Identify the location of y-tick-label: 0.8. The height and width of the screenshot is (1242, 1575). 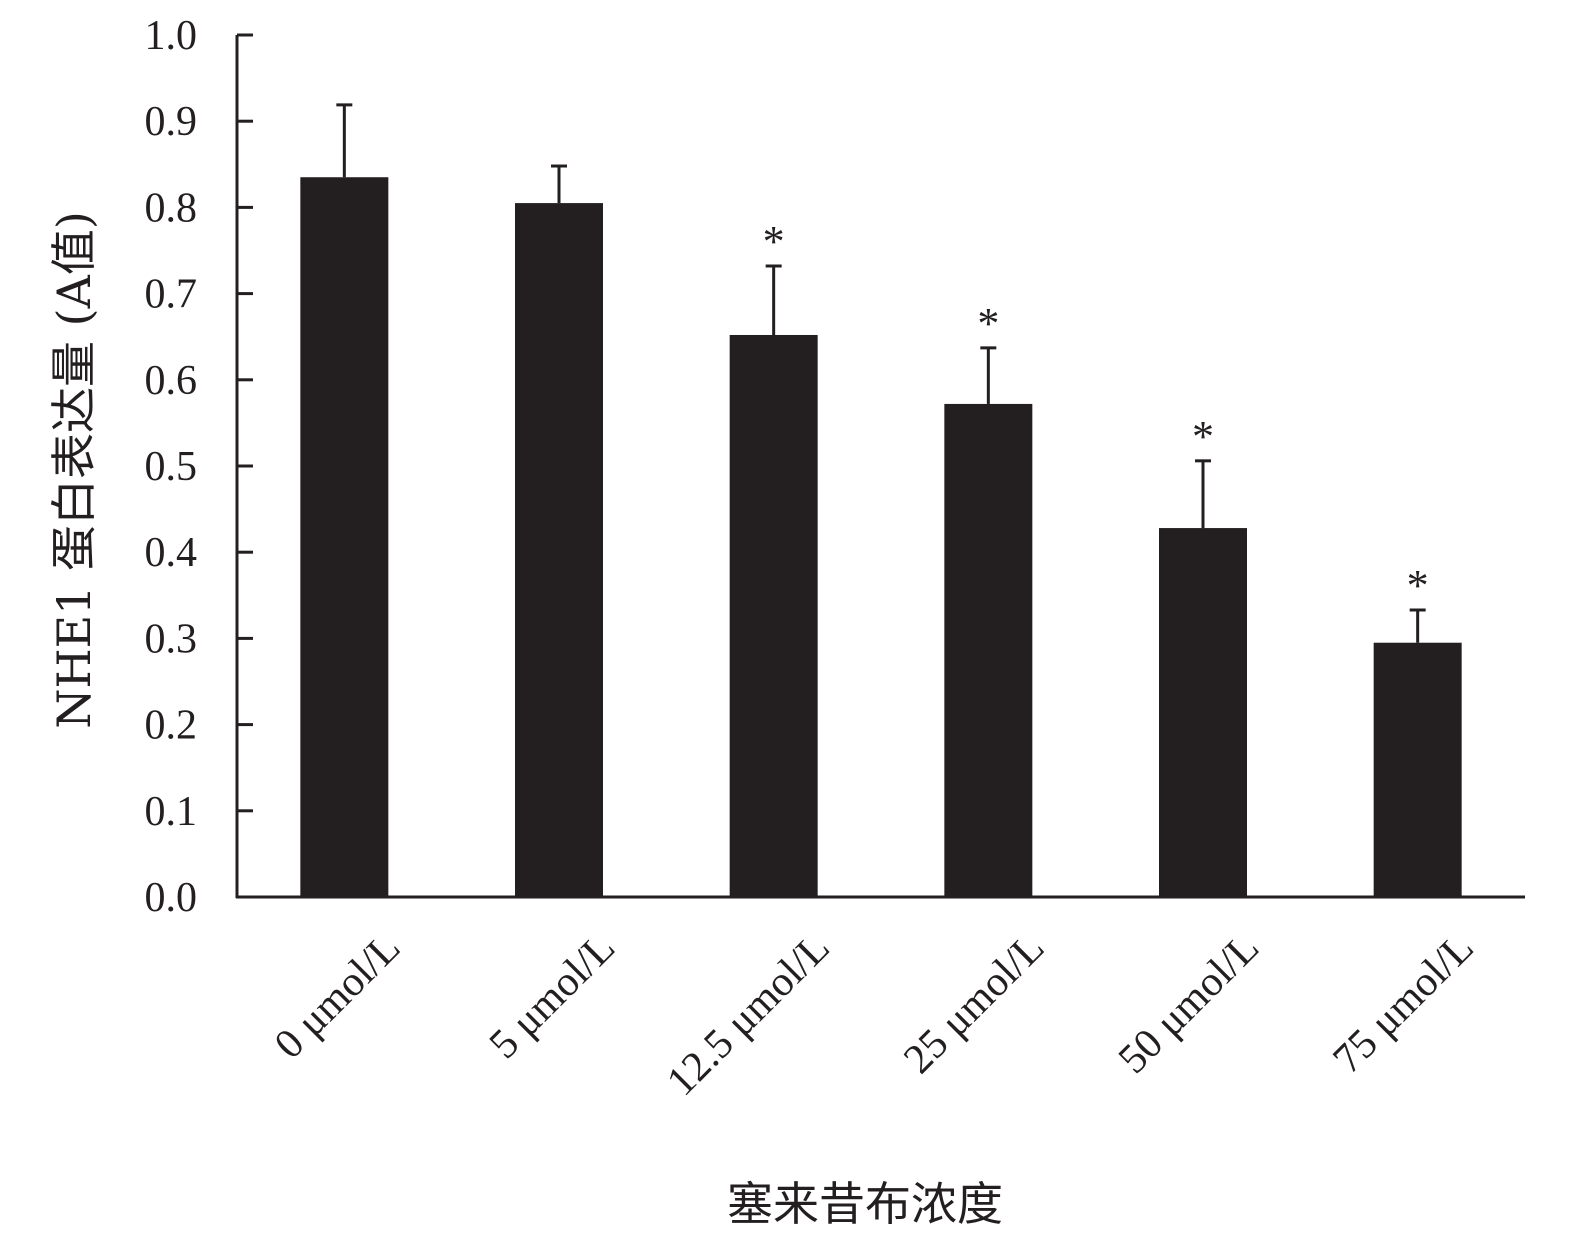
(171, 208).